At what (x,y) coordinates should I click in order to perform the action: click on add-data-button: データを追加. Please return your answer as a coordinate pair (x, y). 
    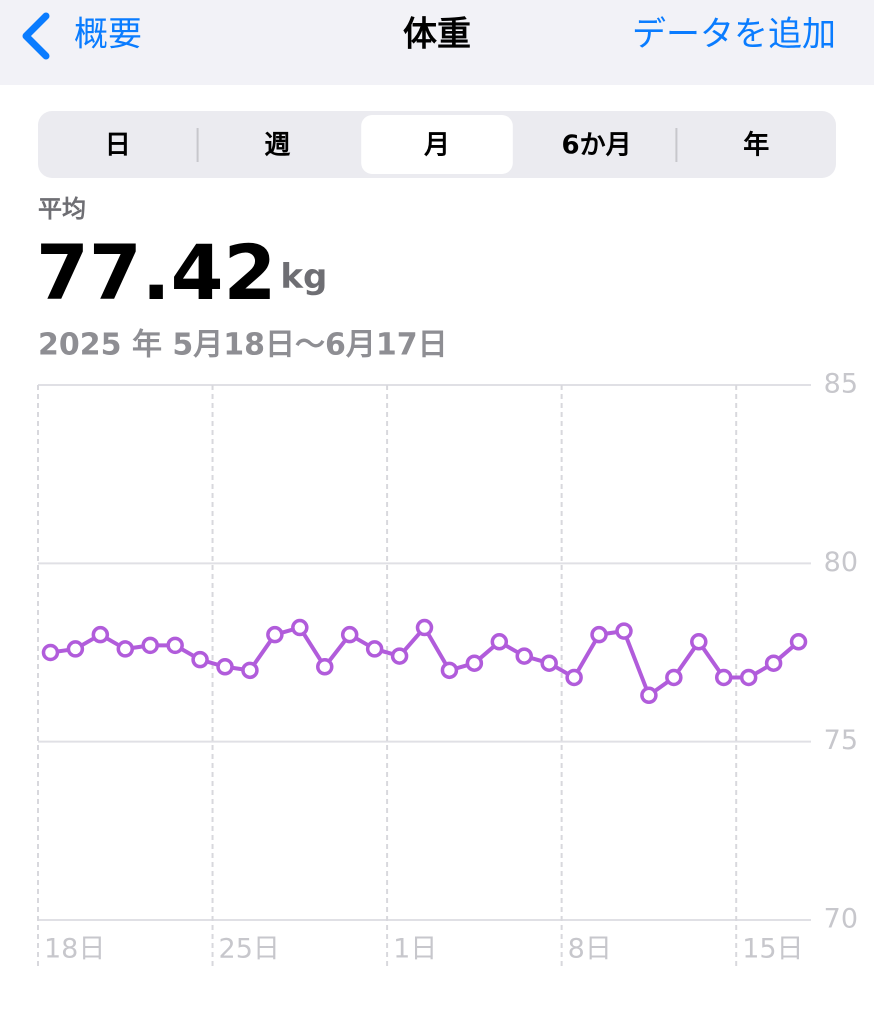
    Looking at the image, I should click on (734, 35).